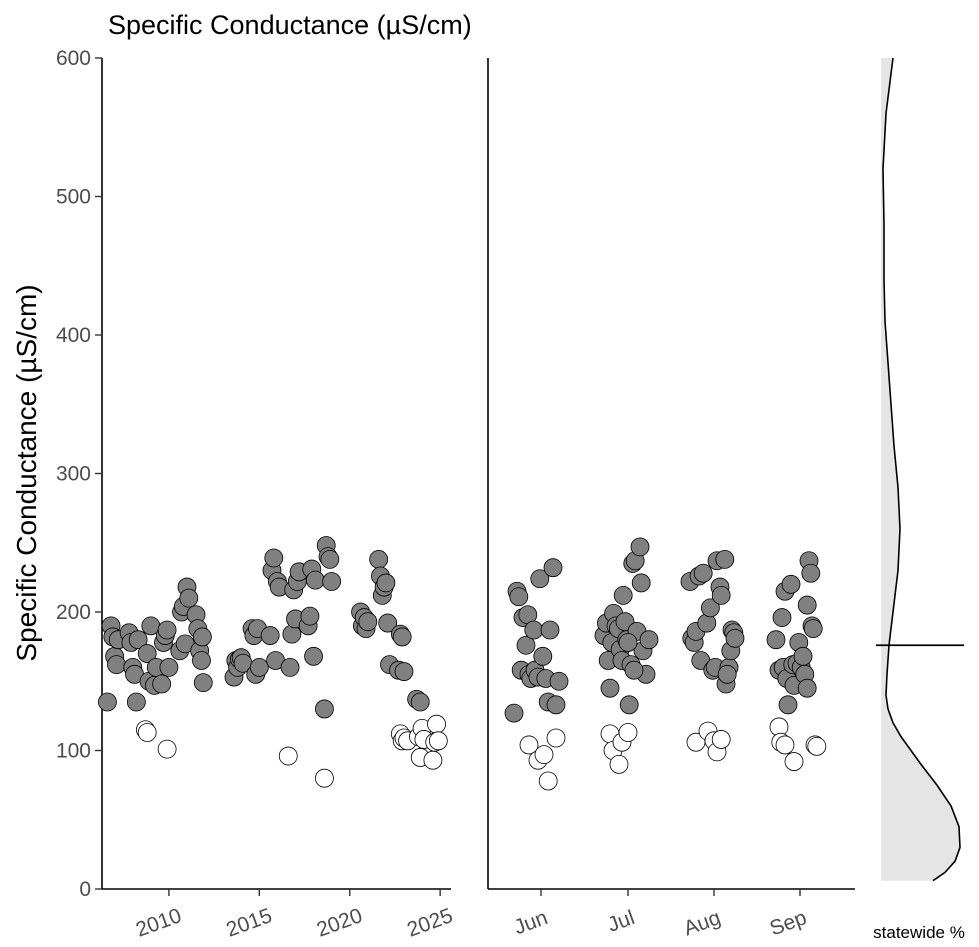 Image resolution: width=979 pixels, height=947 pixels. I want to click on x-tick-label: 2010, so click(159, 923).